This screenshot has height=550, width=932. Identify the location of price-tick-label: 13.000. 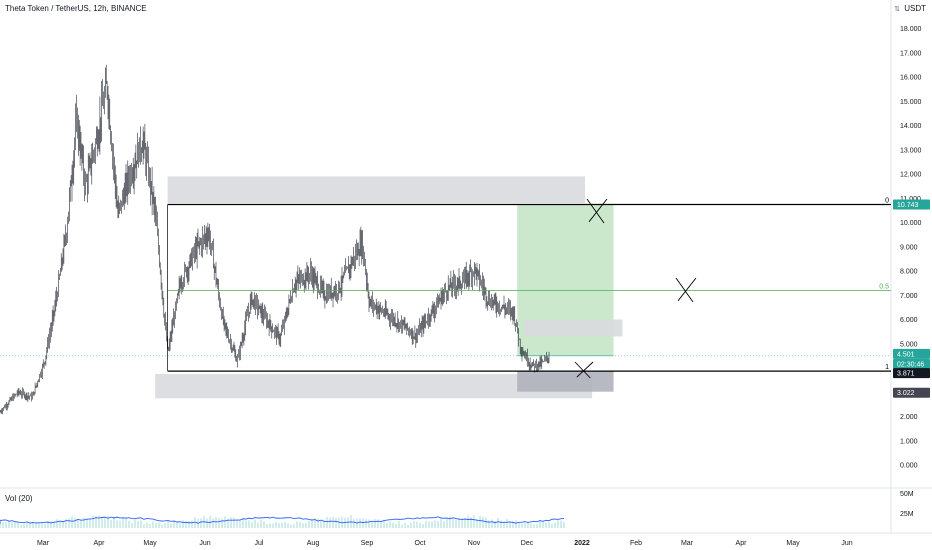
(911, 150).